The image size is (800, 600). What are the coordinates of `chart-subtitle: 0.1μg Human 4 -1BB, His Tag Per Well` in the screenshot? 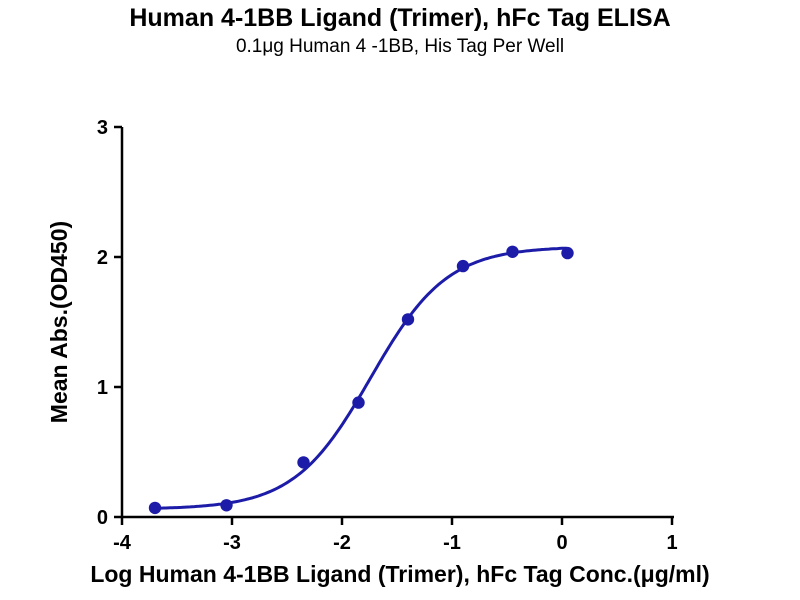 It's located at (400, 46).